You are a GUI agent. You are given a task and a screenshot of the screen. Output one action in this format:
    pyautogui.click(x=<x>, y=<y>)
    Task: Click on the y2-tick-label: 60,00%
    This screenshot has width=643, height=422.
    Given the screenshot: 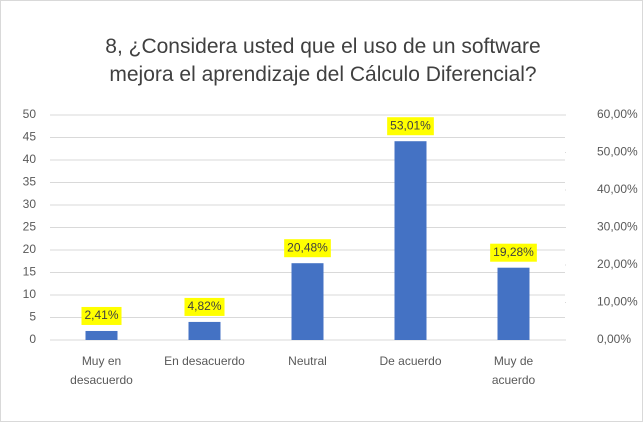 What is the action you would take?
    pyautogui.click(x=617, y=114)
    